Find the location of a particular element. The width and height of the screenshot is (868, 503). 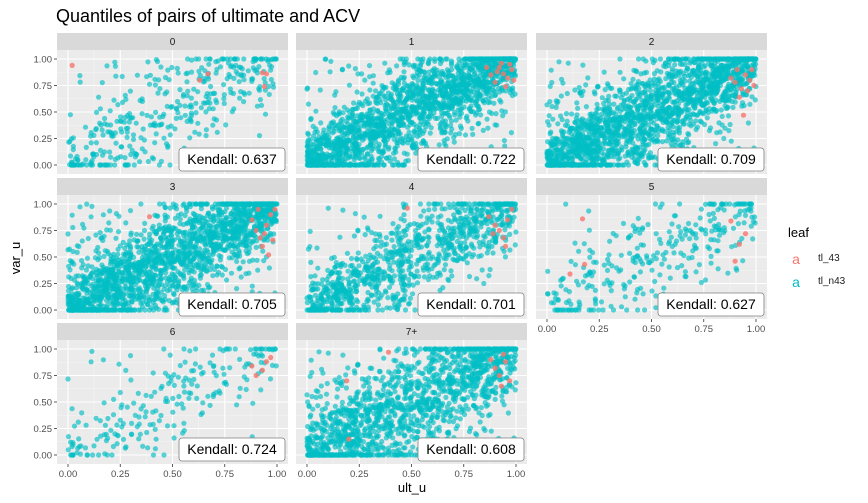

y-tick-label: 0.25 is located at coordinates (43, 139).